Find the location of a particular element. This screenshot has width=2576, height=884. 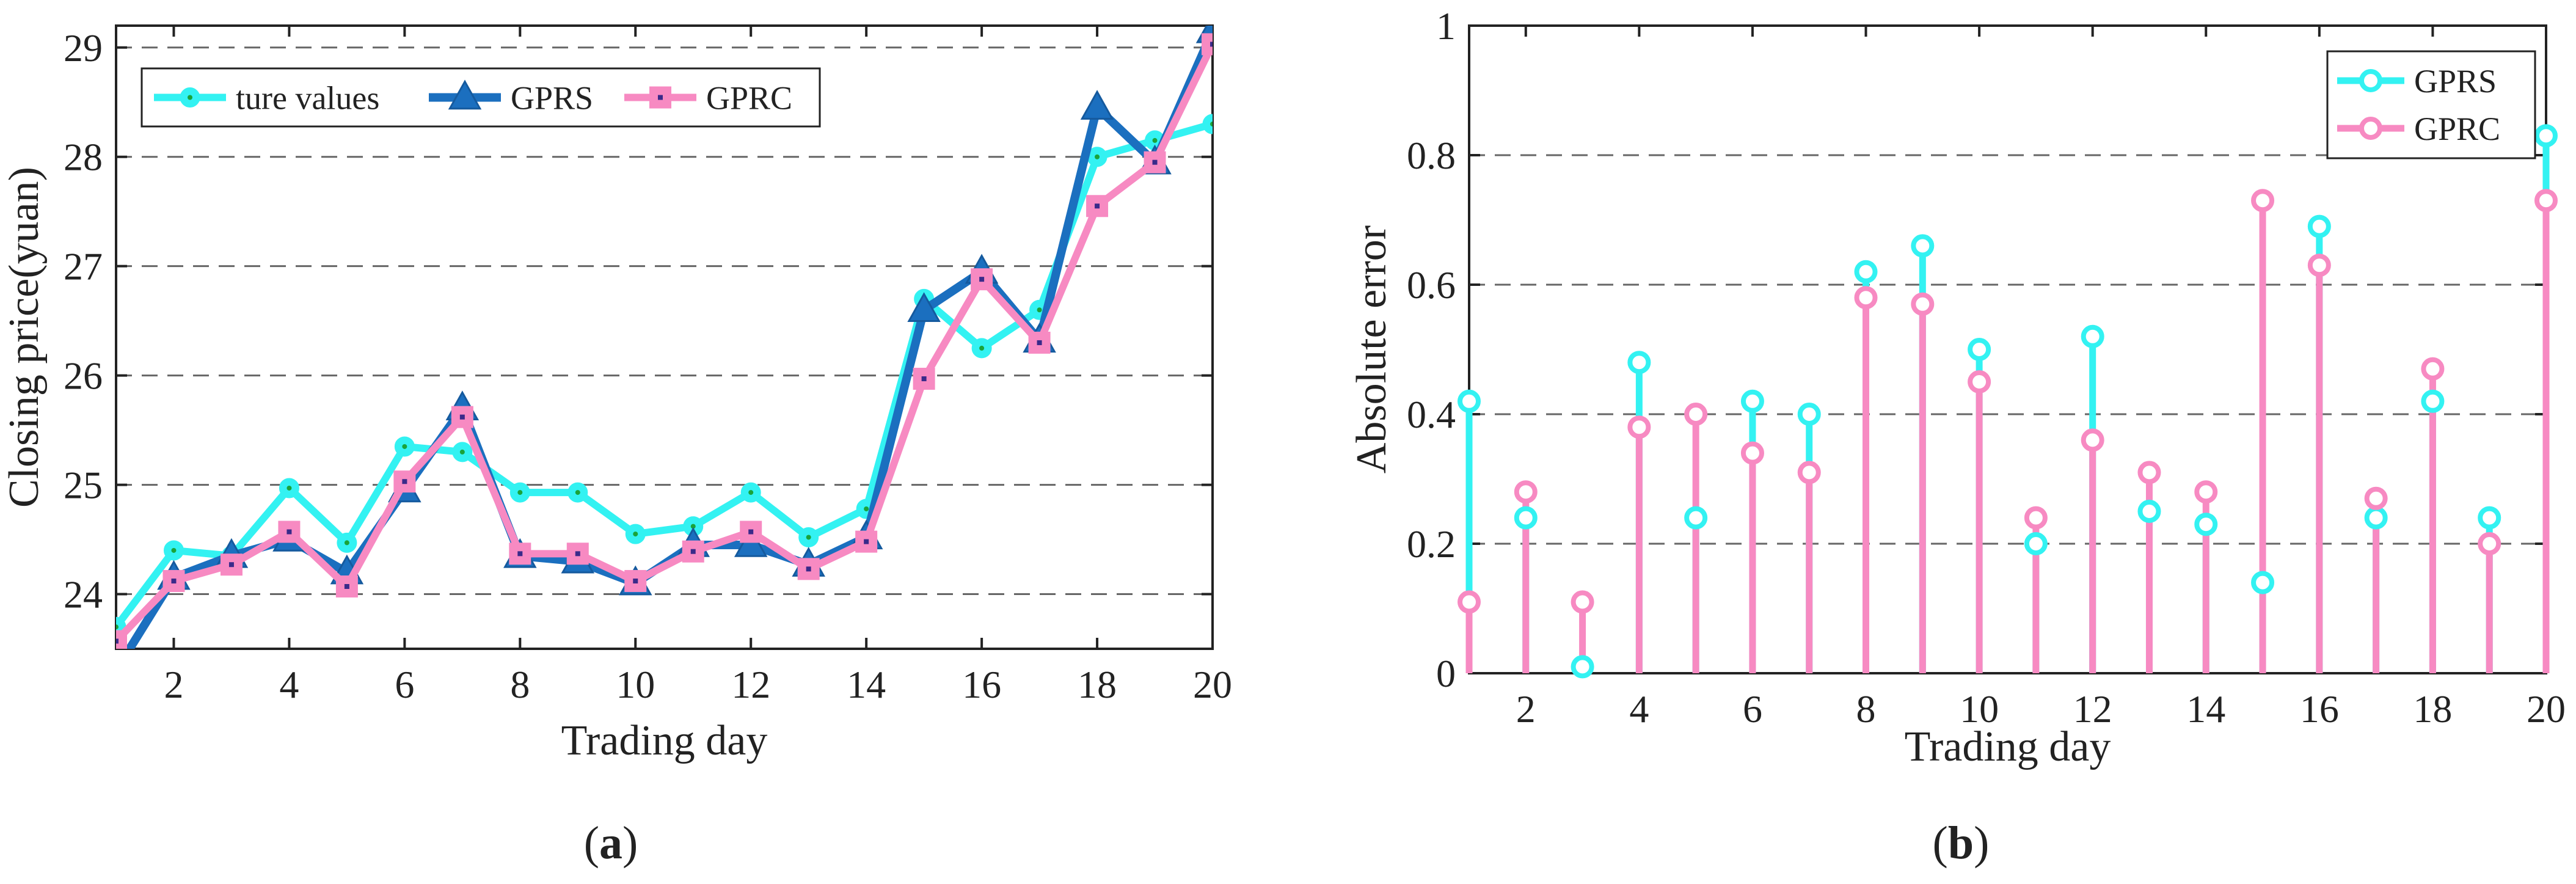

x-tick-label: 4 is located at coordinates (1639, 709).